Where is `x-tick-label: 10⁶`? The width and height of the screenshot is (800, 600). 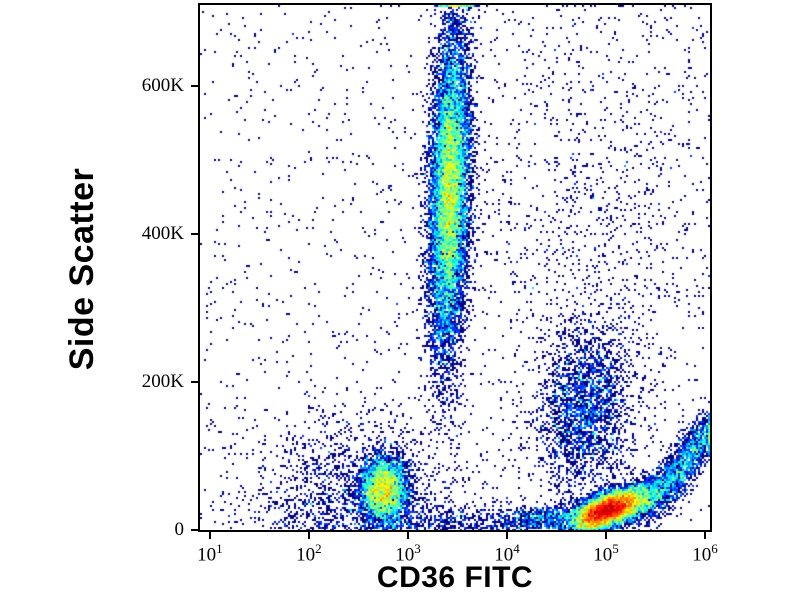 x-tick-label: 10⁶ is located at coordinates (705, 553).